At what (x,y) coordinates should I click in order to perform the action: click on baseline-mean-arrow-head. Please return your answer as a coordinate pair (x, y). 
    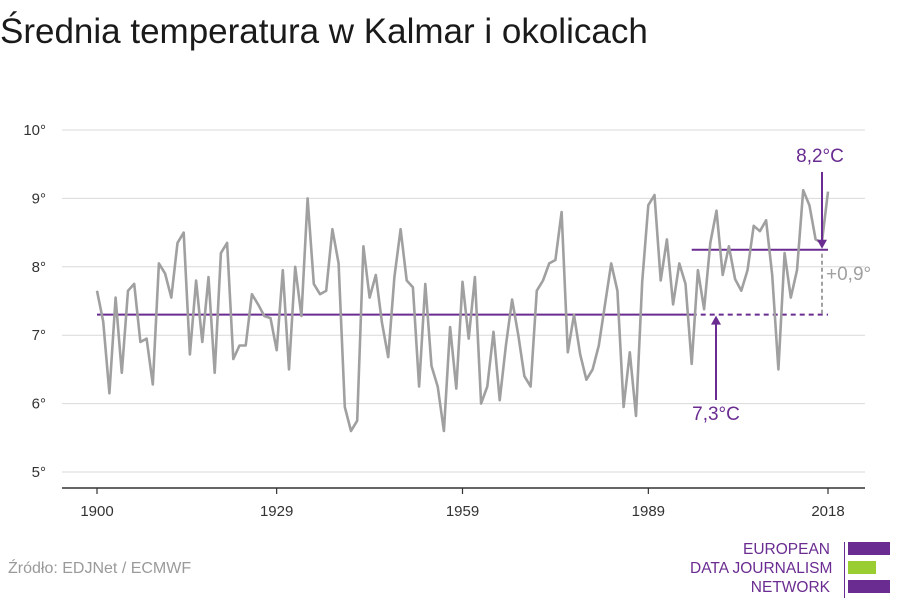
    Looking at the image, I should click on (716, 320).